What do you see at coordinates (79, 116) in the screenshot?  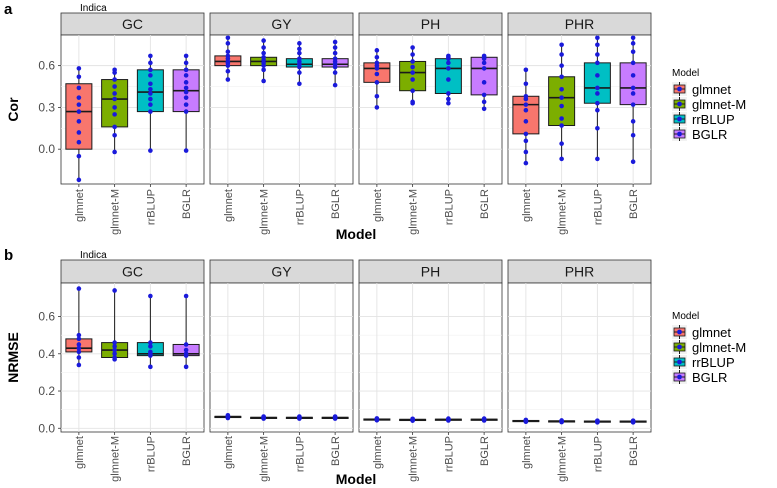 I see `box-rect` at bounding box center [79, 116].